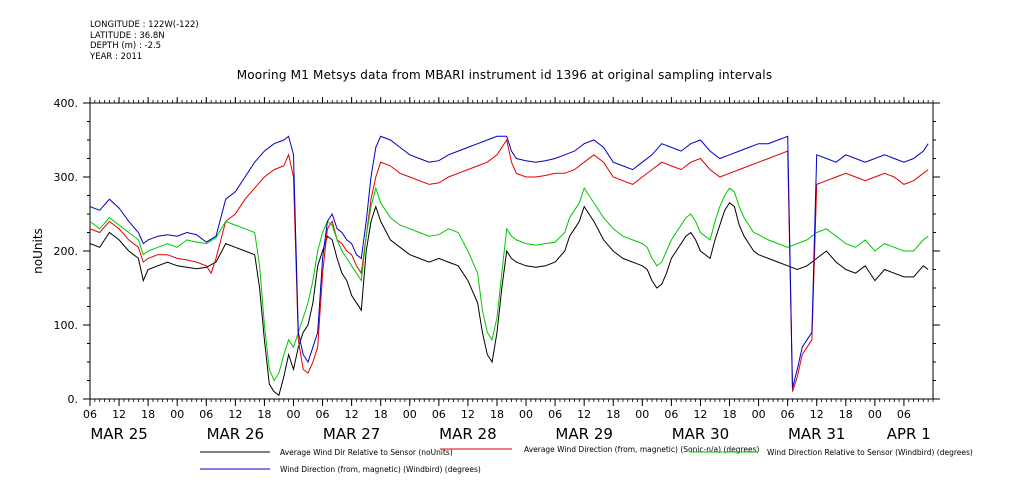 Image resolution: width=1009 pixels, height=504 pixels. I want to click on x-day-label: MAR 25, so click(118, 434).